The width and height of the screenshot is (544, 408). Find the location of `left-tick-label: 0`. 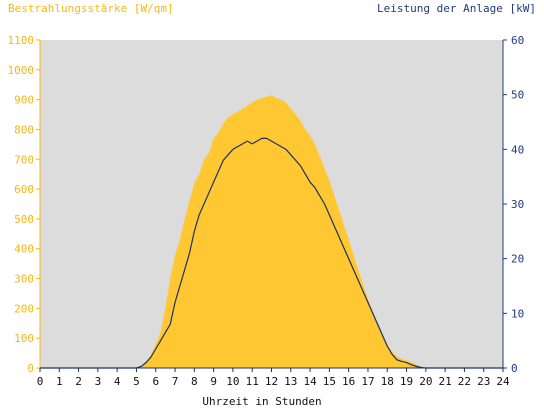

left-tick-label: 0 is located at coordinates (30, 368).